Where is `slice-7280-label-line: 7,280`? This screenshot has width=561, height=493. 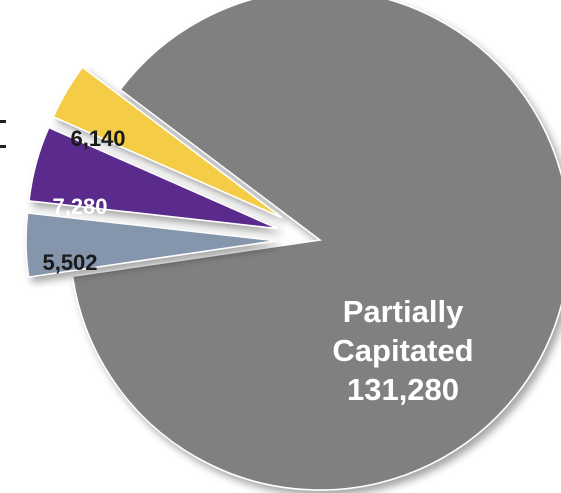
slice-7280-label-line: 7,280 is located at coordinates (79, 206).